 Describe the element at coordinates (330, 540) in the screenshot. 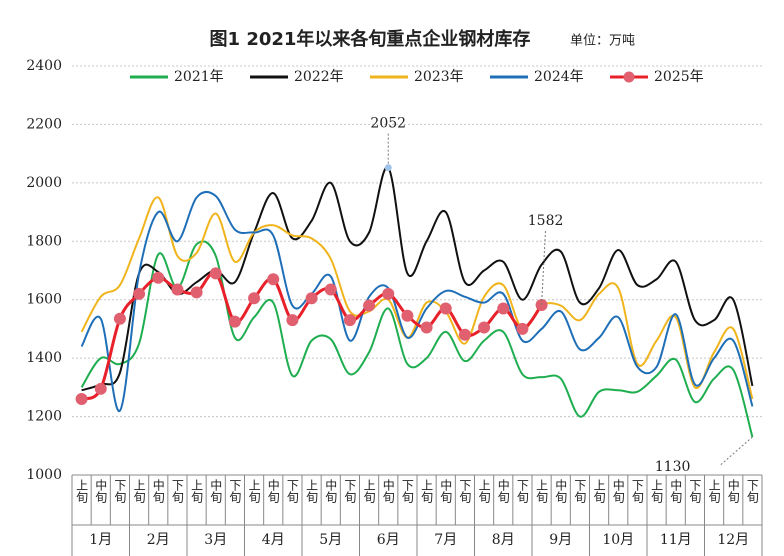

I see `month-label: 5月` at that location.